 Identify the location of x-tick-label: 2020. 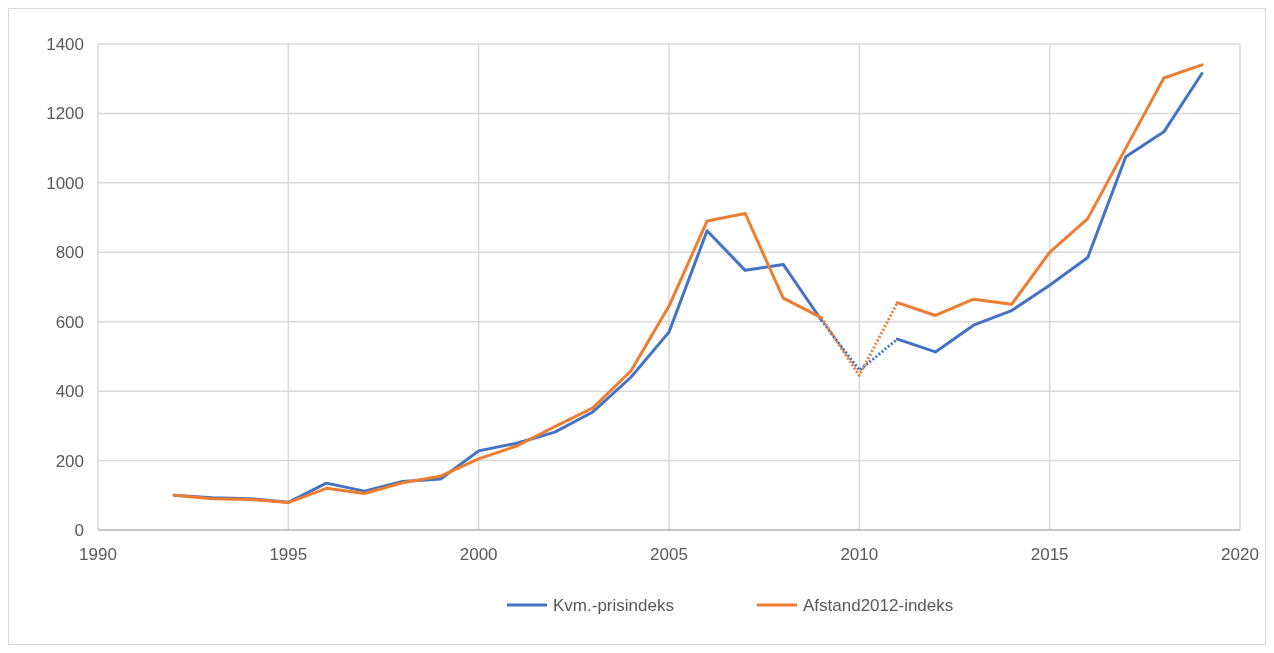
(1240, 554).